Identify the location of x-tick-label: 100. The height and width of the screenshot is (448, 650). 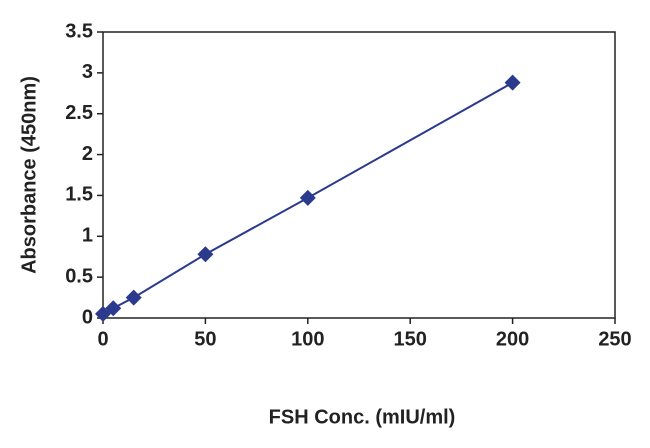
(307, 339).